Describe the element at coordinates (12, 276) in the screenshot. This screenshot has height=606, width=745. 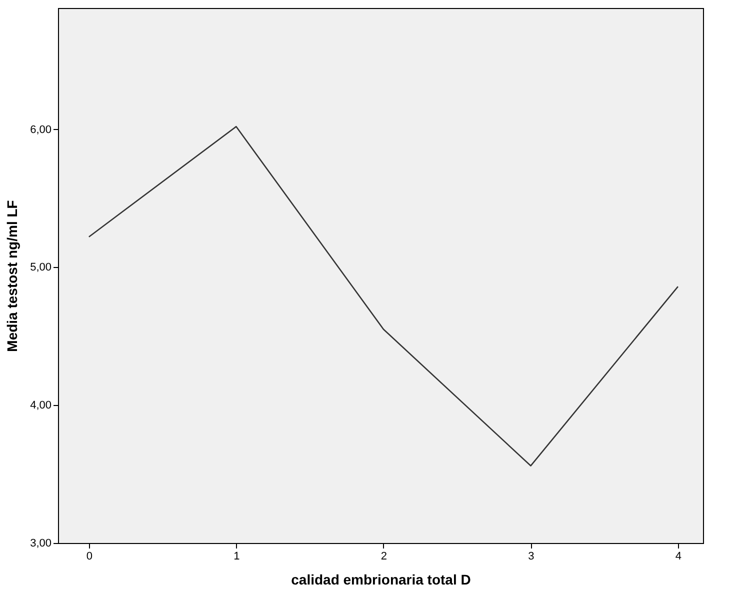
I see `y-axis-title: Media testost ng/ml LF` at that location.